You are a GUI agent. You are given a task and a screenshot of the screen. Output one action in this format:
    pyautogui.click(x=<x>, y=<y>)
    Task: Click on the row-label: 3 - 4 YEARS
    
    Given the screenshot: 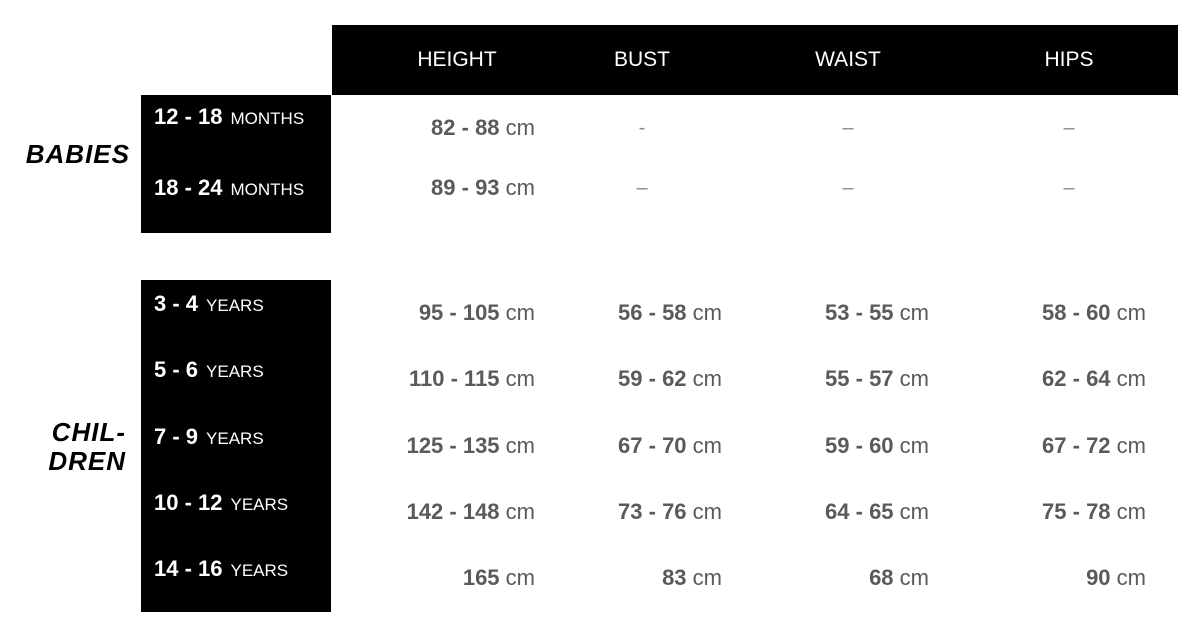 What is the action you would take?
    pyautogui.click(x=209, y=304)
    